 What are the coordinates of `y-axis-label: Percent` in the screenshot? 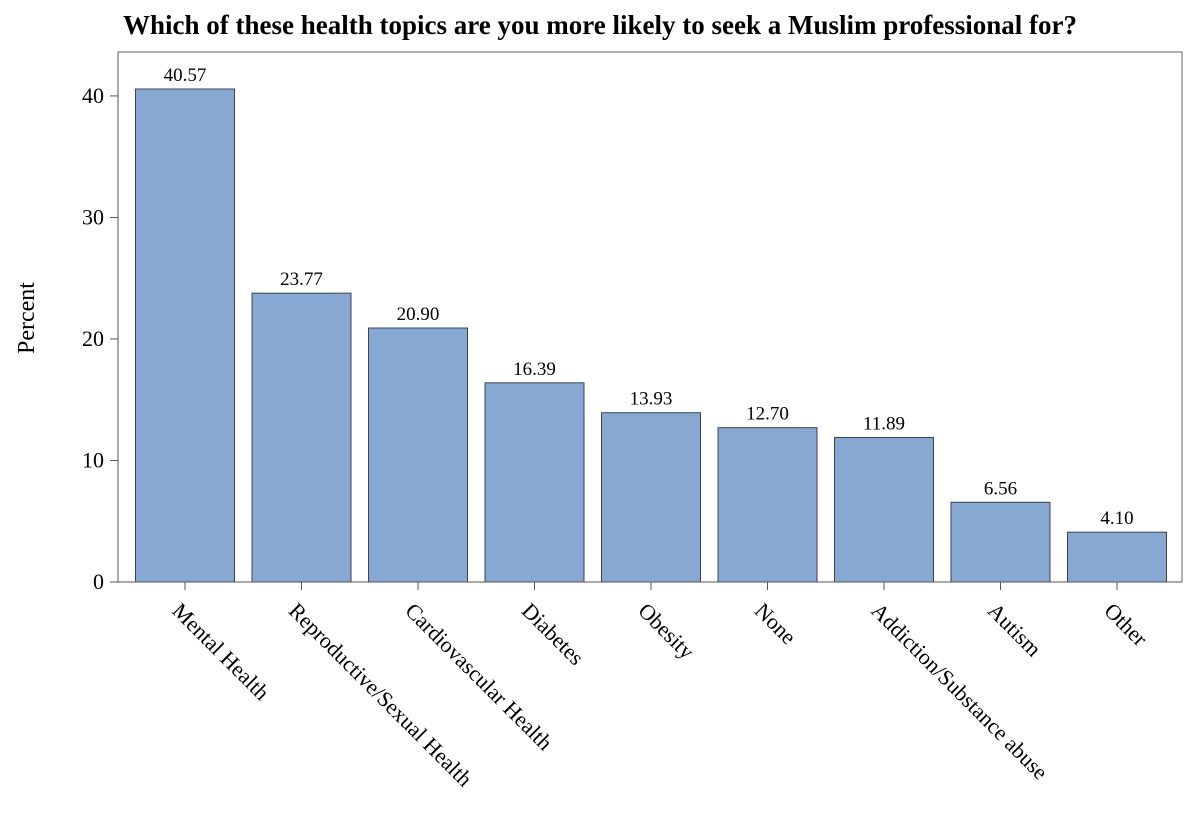 It's located at (27, 318).